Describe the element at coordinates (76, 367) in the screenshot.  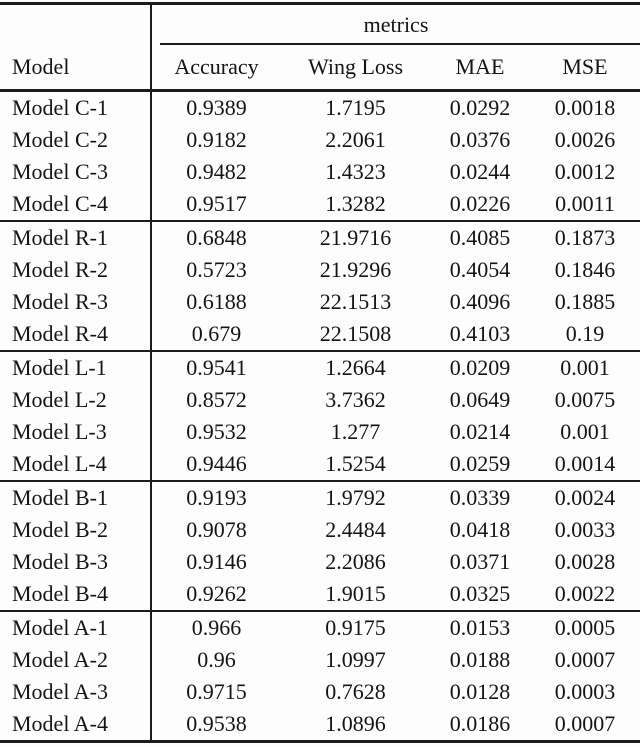
I see `model-name-cell: Model L-1` at that location.